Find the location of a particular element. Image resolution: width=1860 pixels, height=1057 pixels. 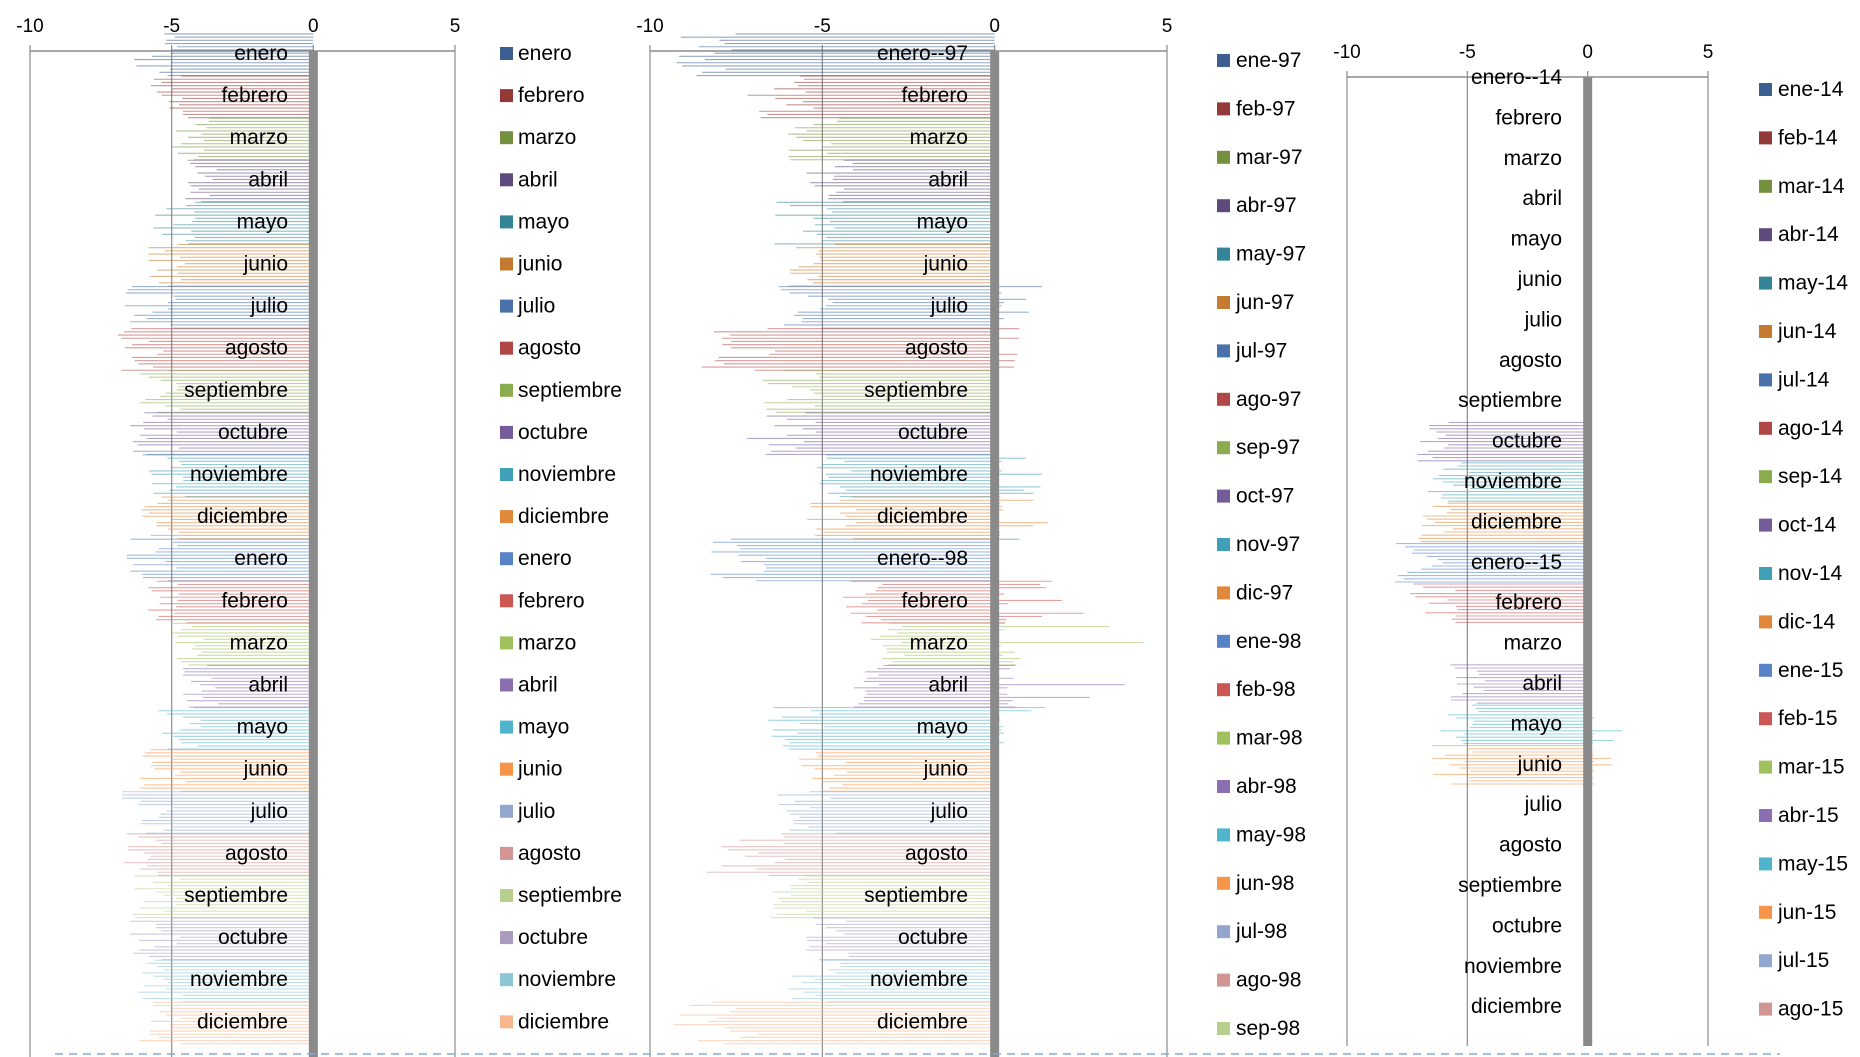

legend-label: ago-97 is located at coordinates (1268, 399).